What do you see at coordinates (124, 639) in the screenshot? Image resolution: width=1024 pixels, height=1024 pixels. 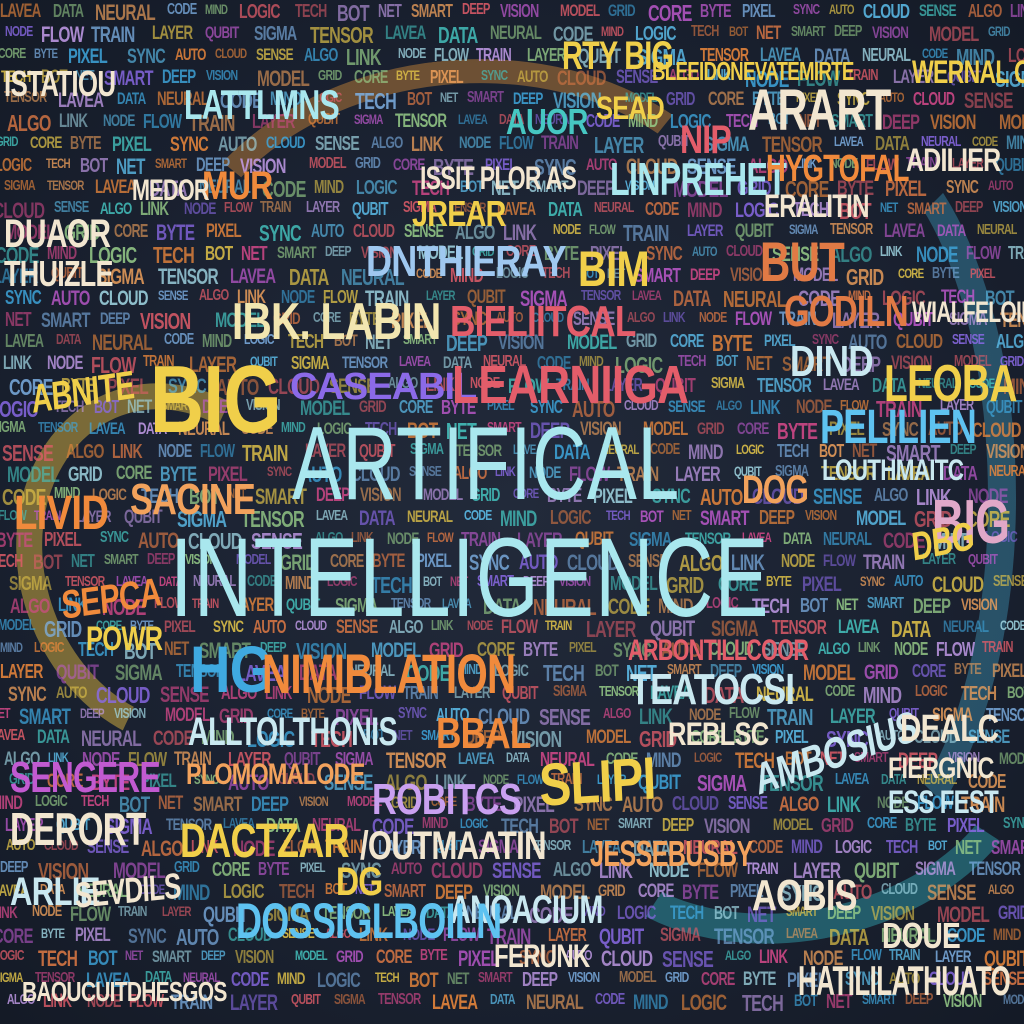 I see `word-poiwr: POWR` at bounding box center [124, 639].